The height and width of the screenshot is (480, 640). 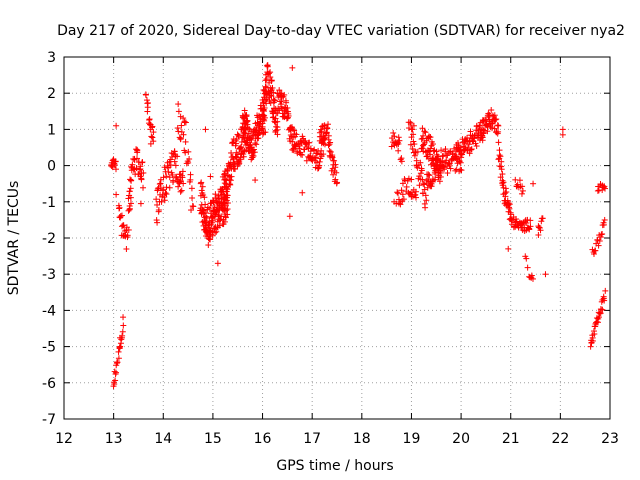 I want to click on y-tick-label: 0, so click(x=51, y=167).